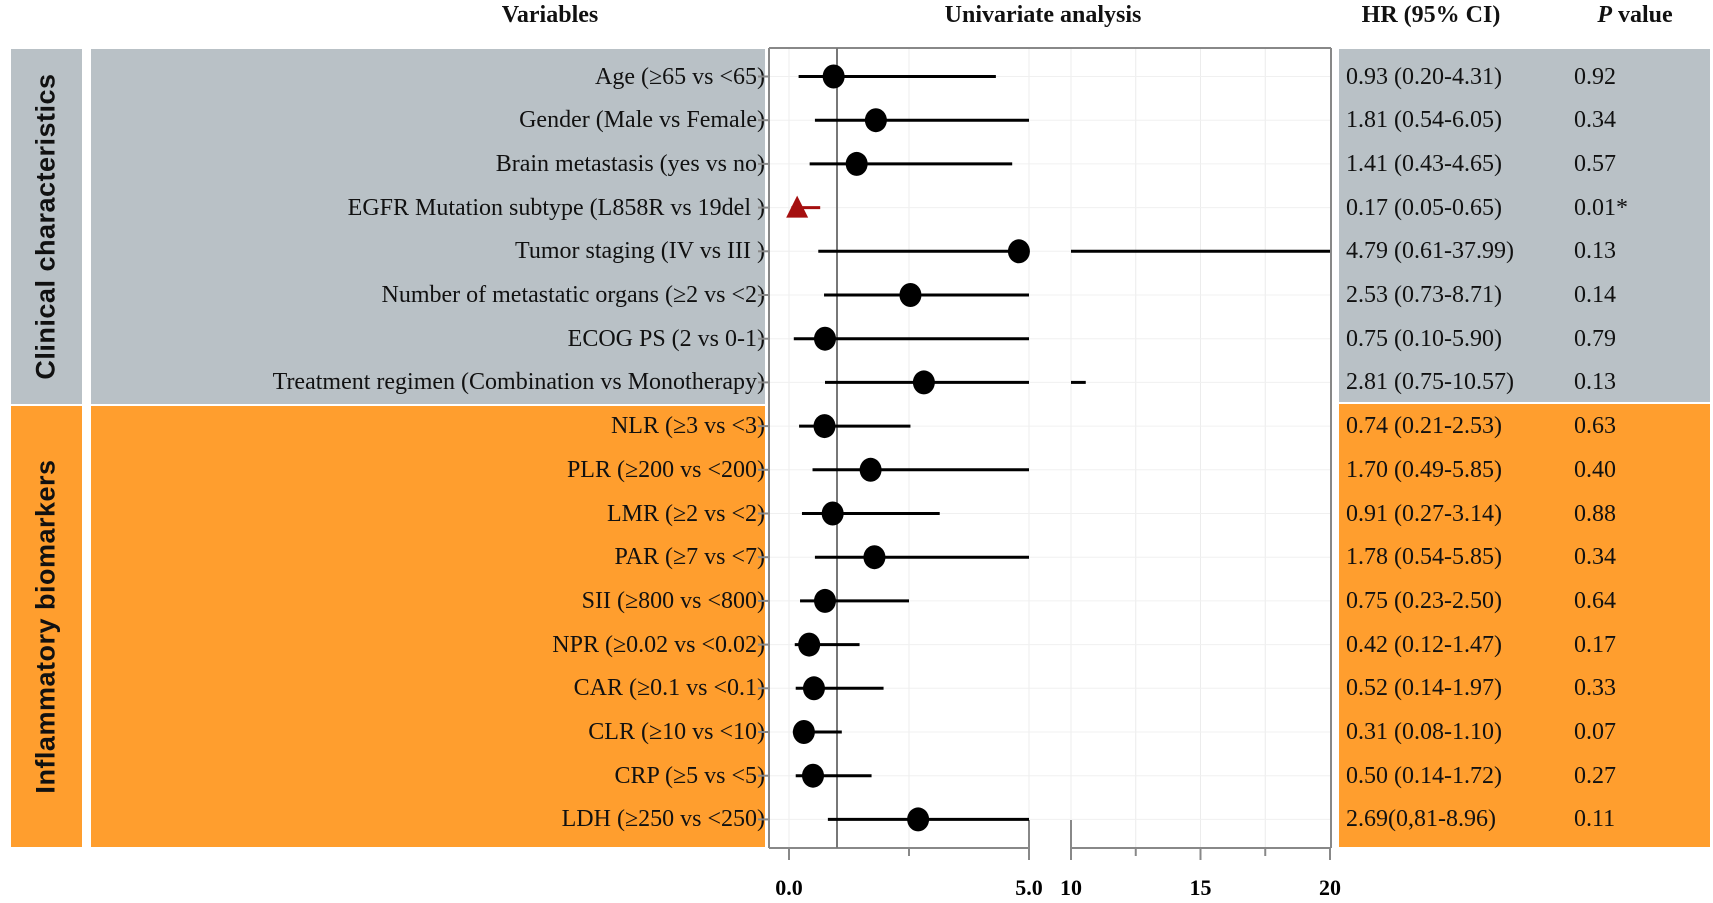 The width and height of the screenshot is (1713, 903). What do you see at coordinates (658, 644) in the screenshot?
I see `variable-label: NPR (≥0.02 vs <0.02)` at bounding box center [658, 644].